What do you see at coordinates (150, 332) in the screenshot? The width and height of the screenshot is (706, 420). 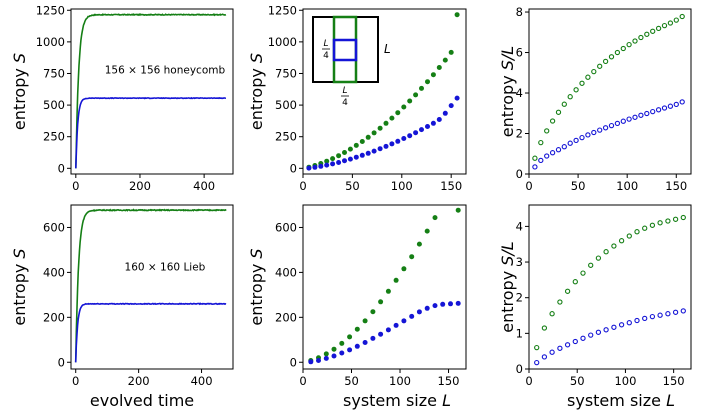 I see `series-line-blue` at bounding box center [150, 332].